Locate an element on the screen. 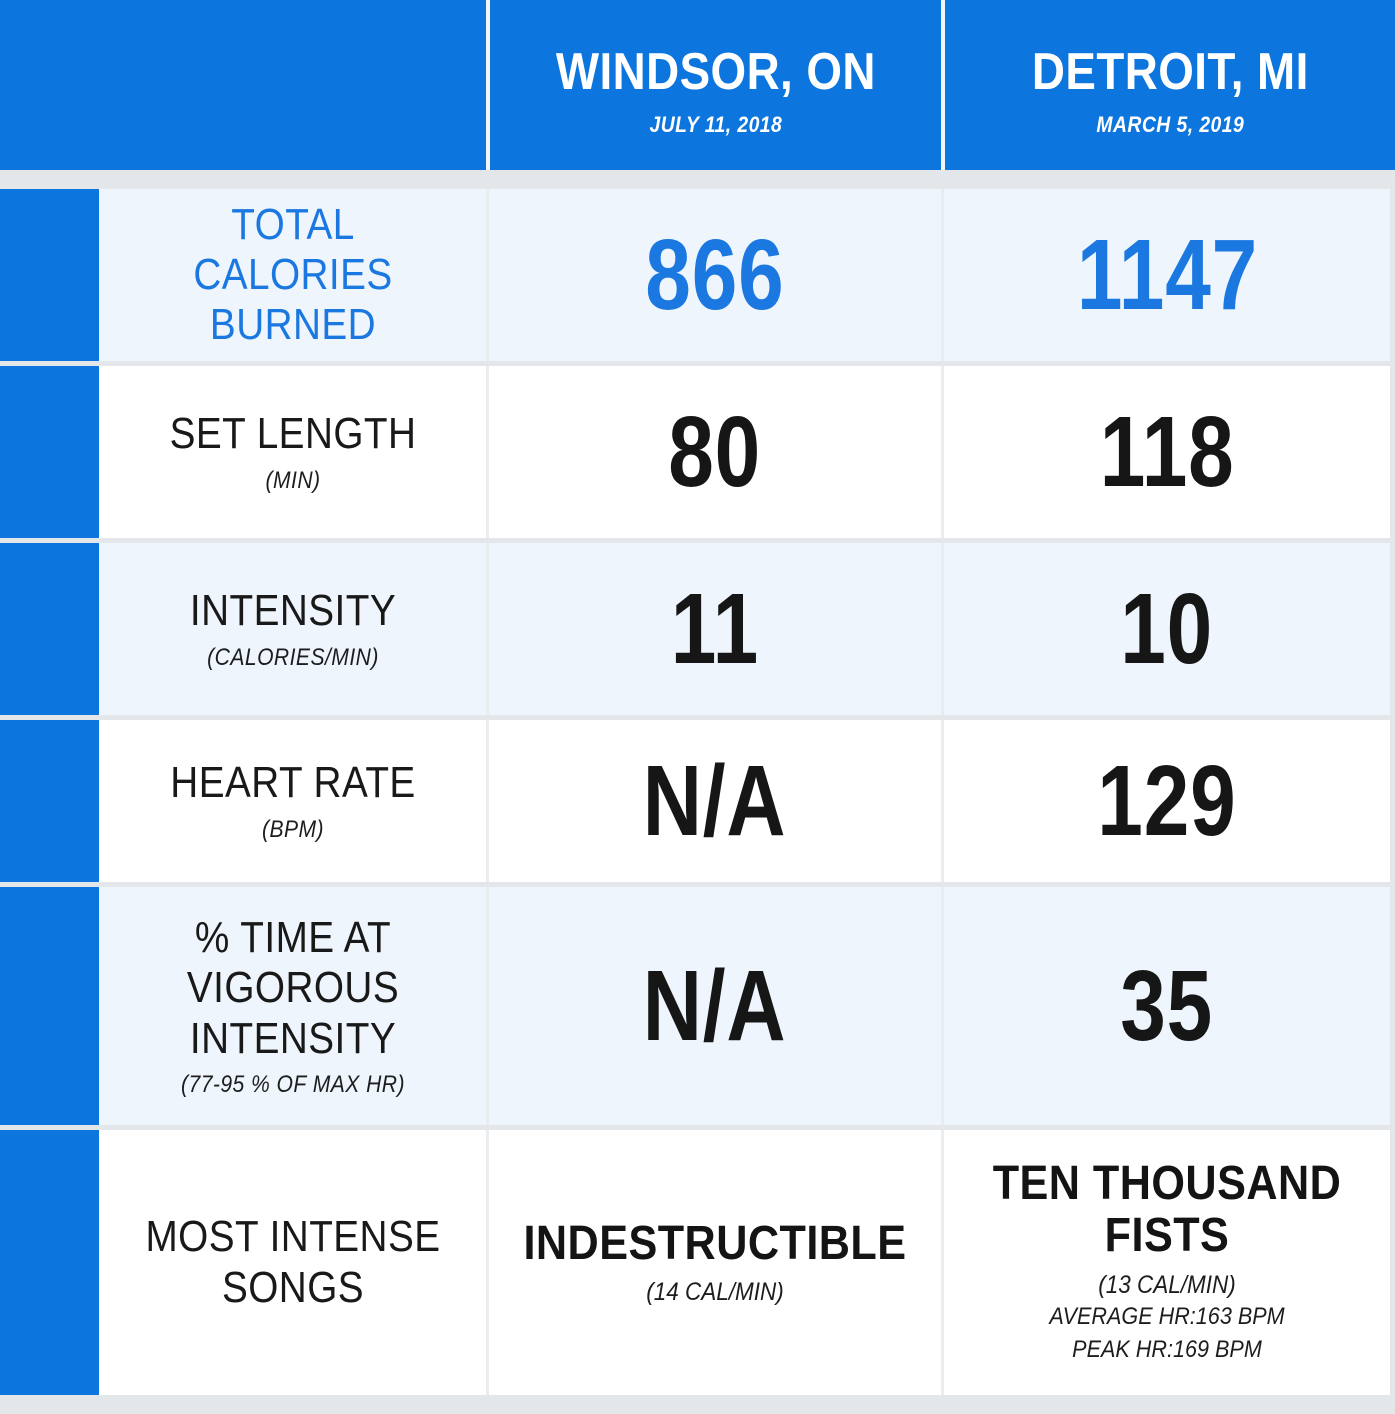  song-indestructible: INDESTRUCTIBLE (14 CAL/MIN) is located at coordinates (715, 1262).